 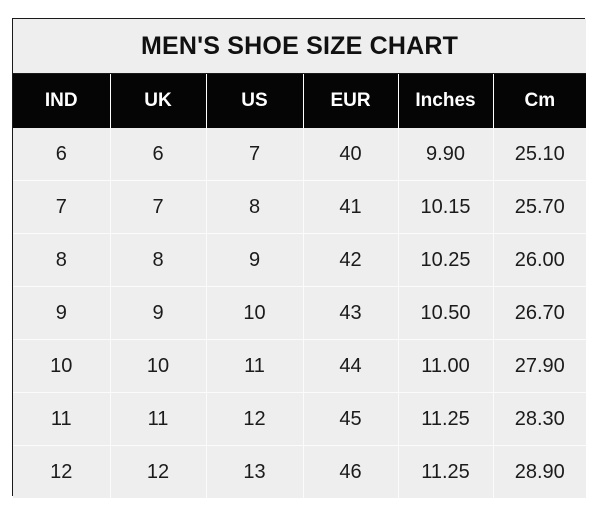 I want to click on table-row: 12 12 13 46 11.25 28.90, so click(x=300, y=471).